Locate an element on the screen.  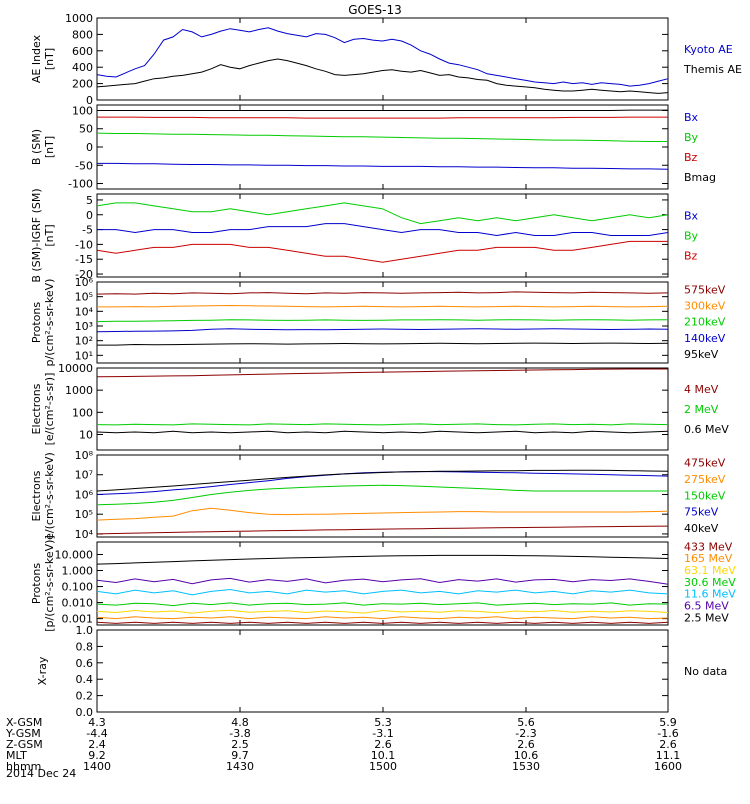
series-line-210kev is located at coordinates (382, 321).